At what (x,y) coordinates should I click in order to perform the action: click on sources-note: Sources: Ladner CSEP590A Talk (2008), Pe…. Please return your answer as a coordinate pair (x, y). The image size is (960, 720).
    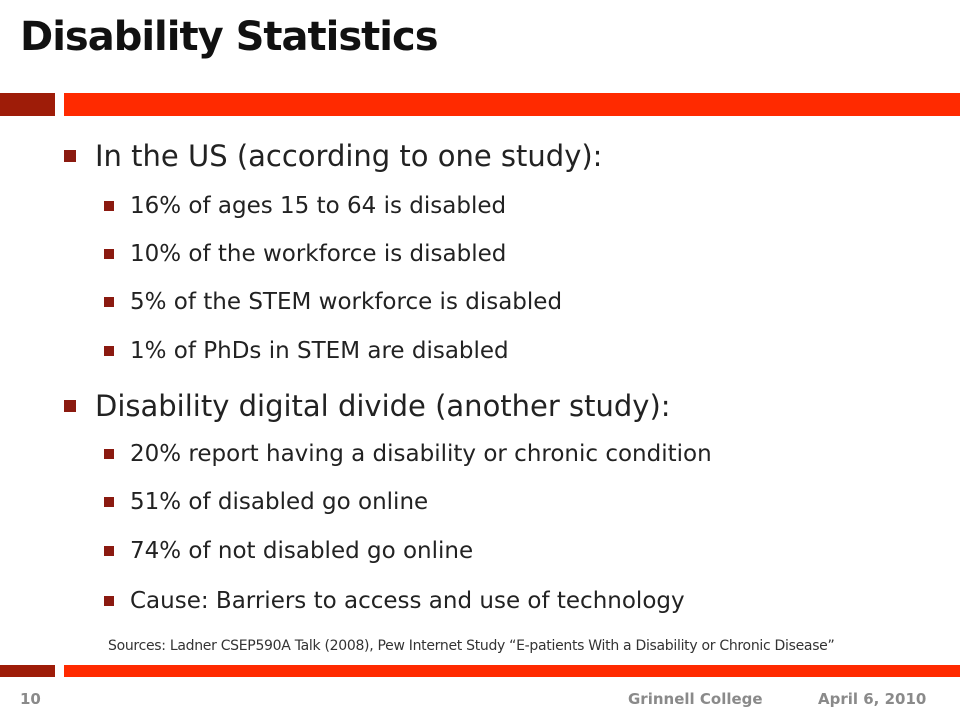
    Looking at the image, I should click on (471, 646).